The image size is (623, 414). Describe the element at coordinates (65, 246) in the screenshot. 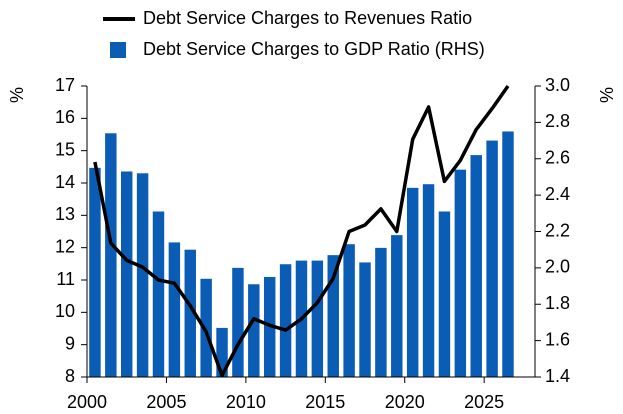

I see `y-tick-label: 12` at that location.